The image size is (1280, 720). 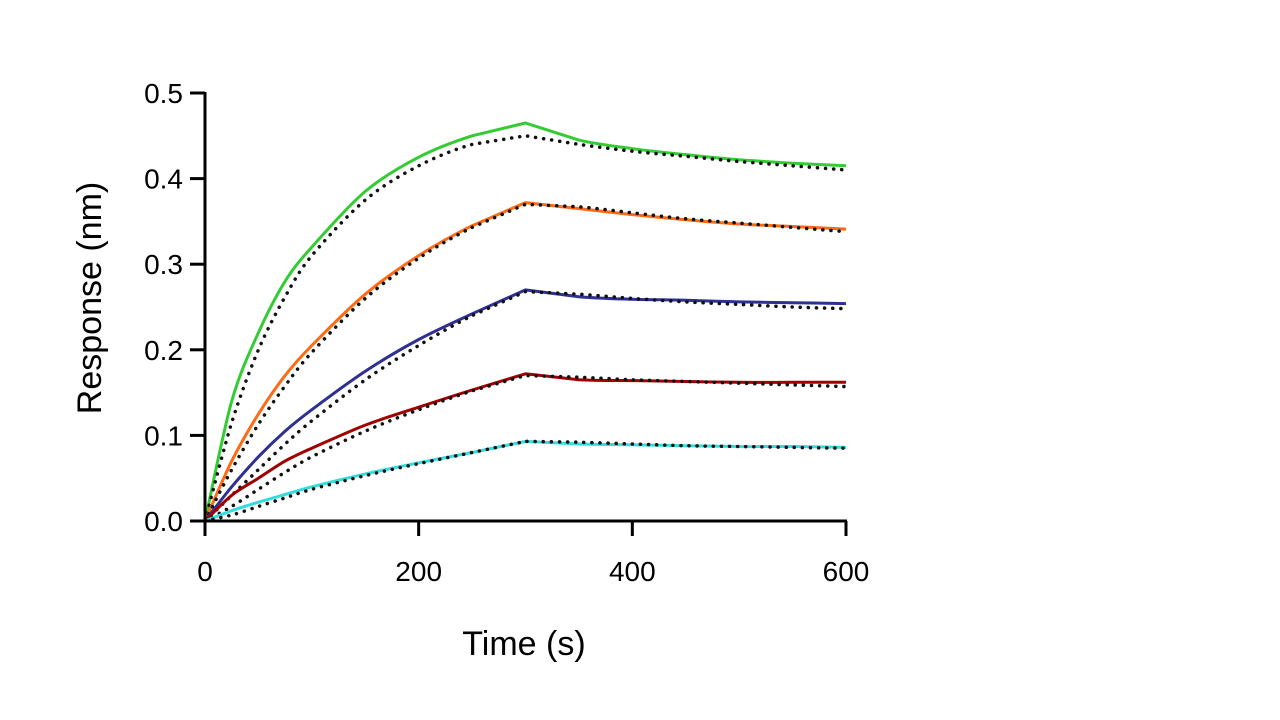 I want to click on y-tick-label: 0.2, so click(x=163, y=350).